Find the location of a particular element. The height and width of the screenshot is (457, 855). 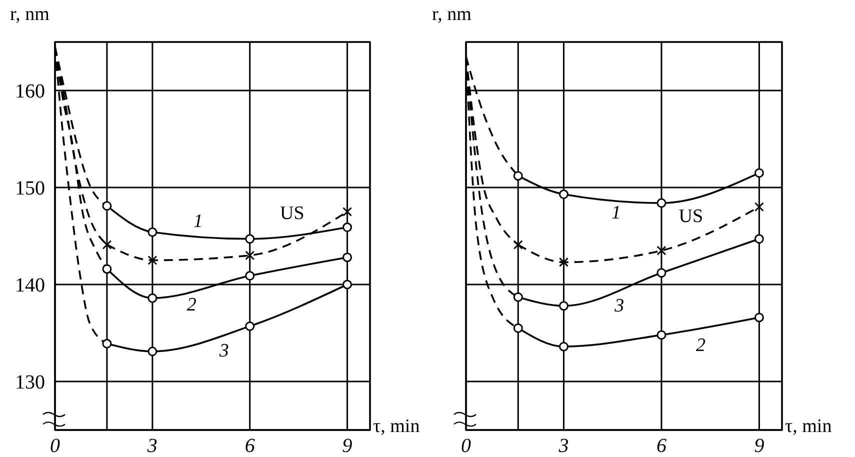

y-tick-label: 130 is located at coordinates (30, 383).